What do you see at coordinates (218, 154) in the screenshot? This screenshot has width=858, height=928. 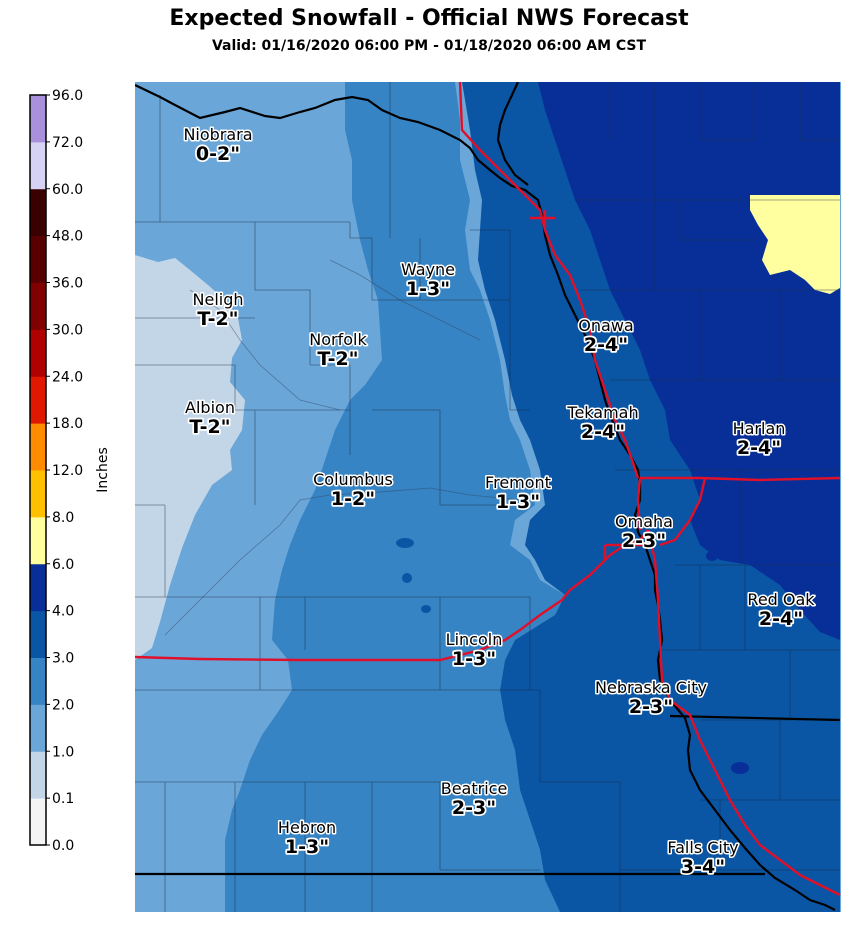 I see `snow-amount: 0-2"` at bounding box center [218, 154].